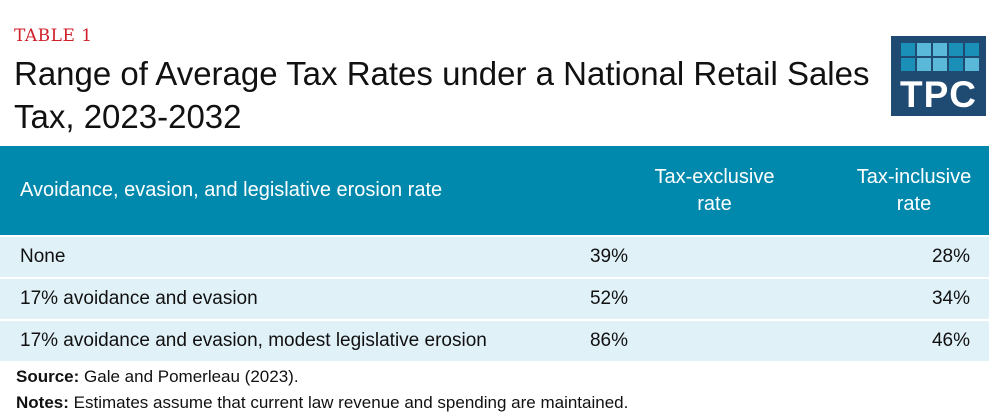 This screenshot has height=419, width=989. What do you see at coordinates (914, 340) in the screenshot?
I see `table-cell: 46%` at bounding box center [914, 340].